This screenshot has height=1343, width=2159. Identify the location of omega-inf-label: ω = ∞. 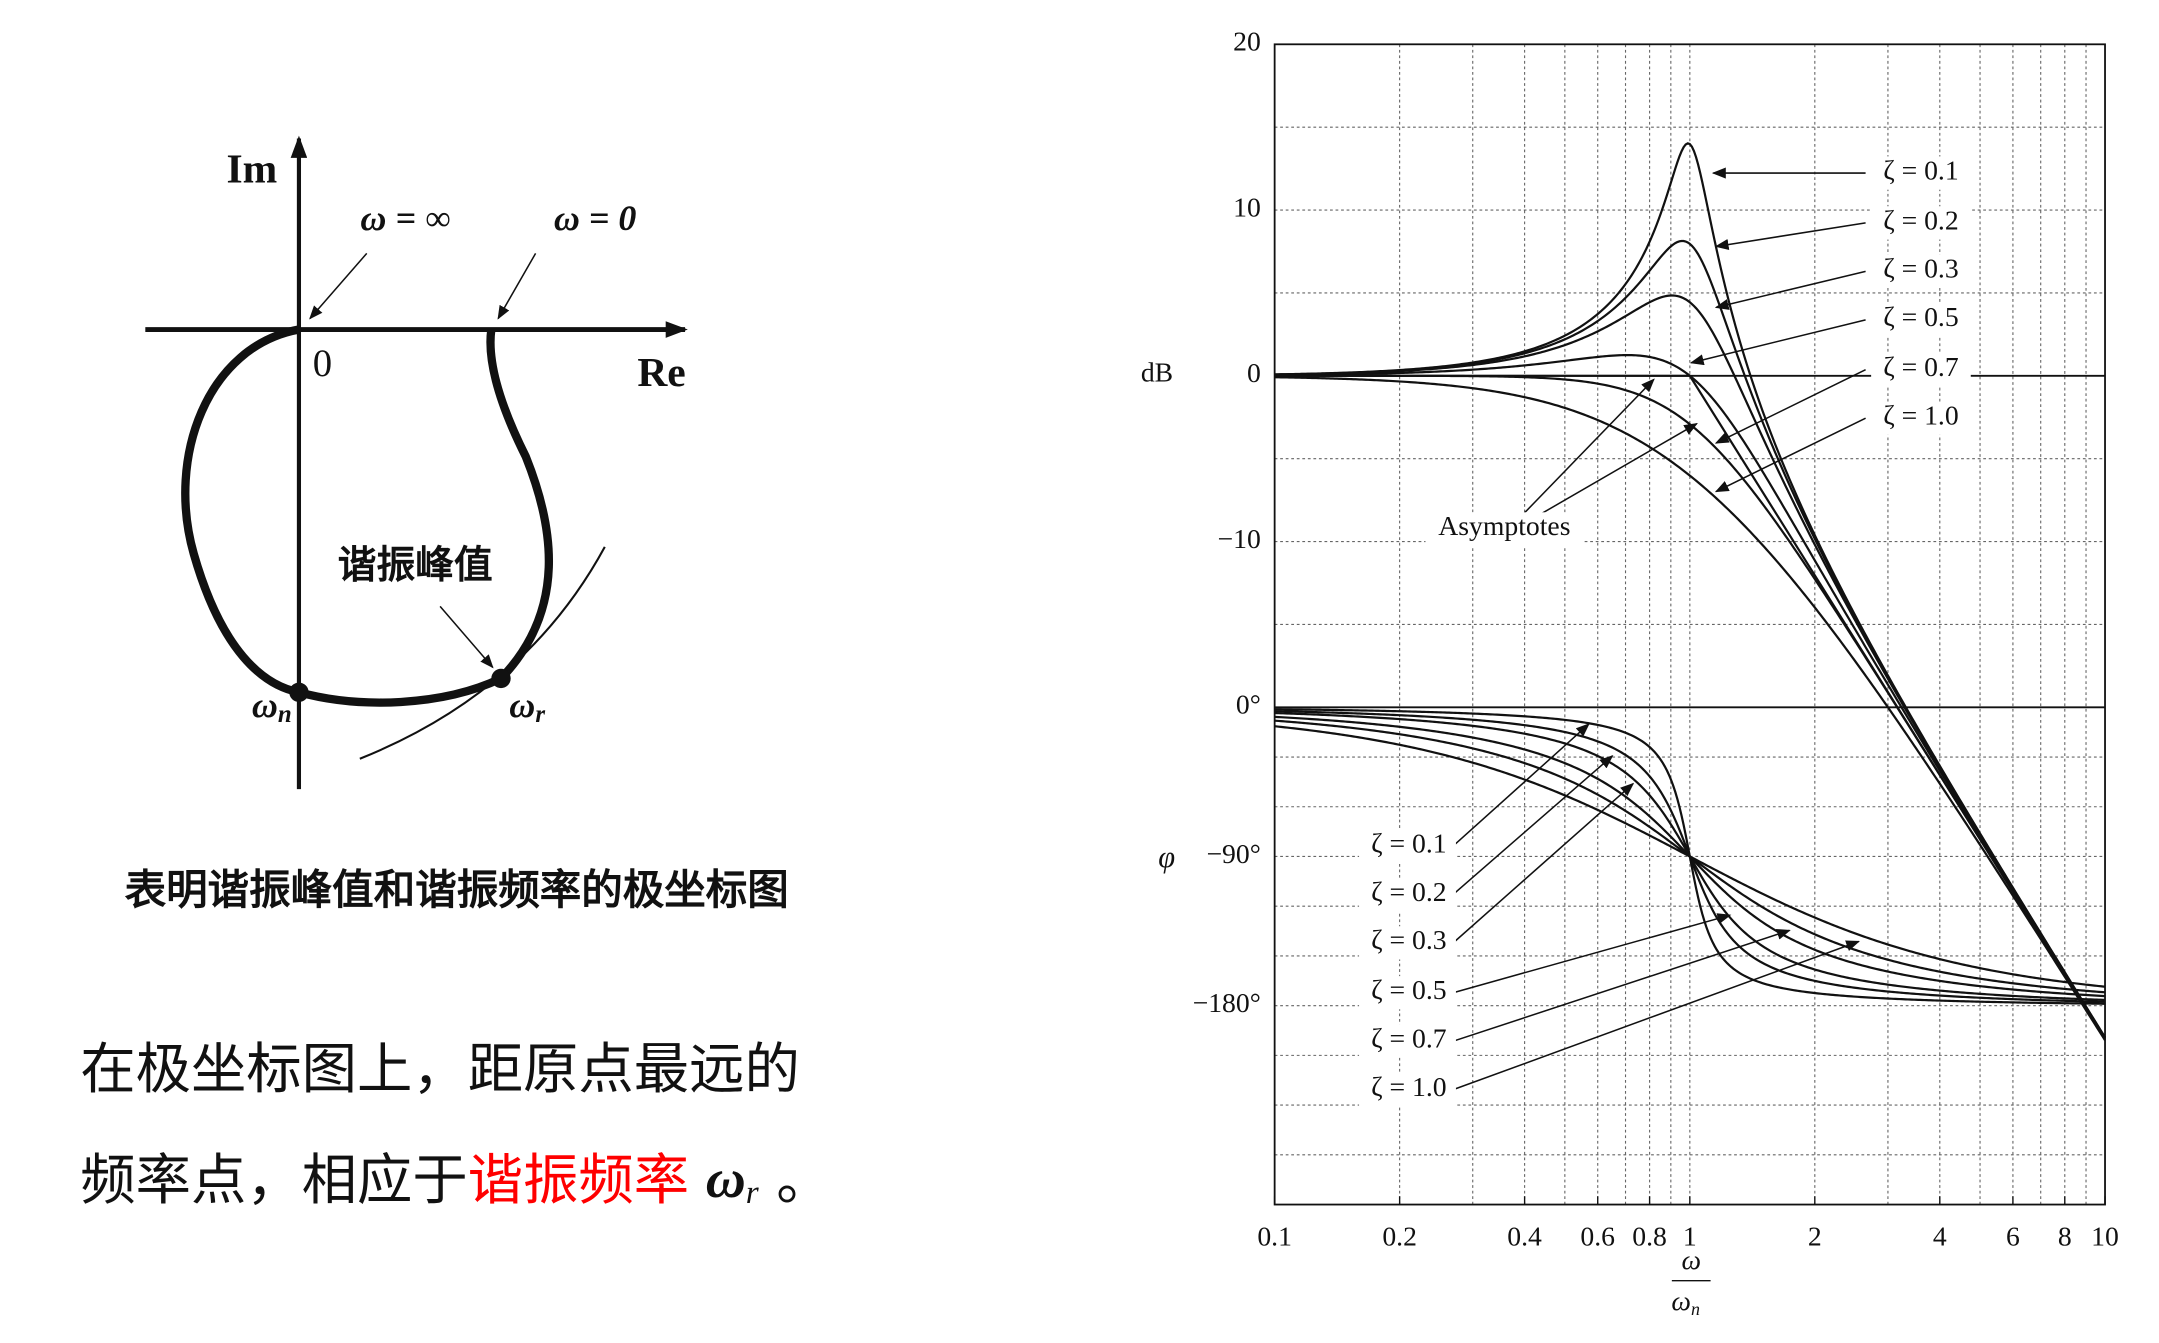
(405, 218).